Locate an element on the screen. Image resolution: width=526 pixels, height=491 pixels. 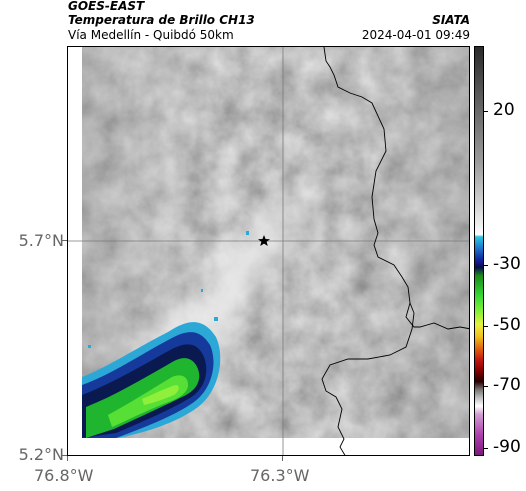
colorbar-label: -90 is located at coordinates (507, 447).